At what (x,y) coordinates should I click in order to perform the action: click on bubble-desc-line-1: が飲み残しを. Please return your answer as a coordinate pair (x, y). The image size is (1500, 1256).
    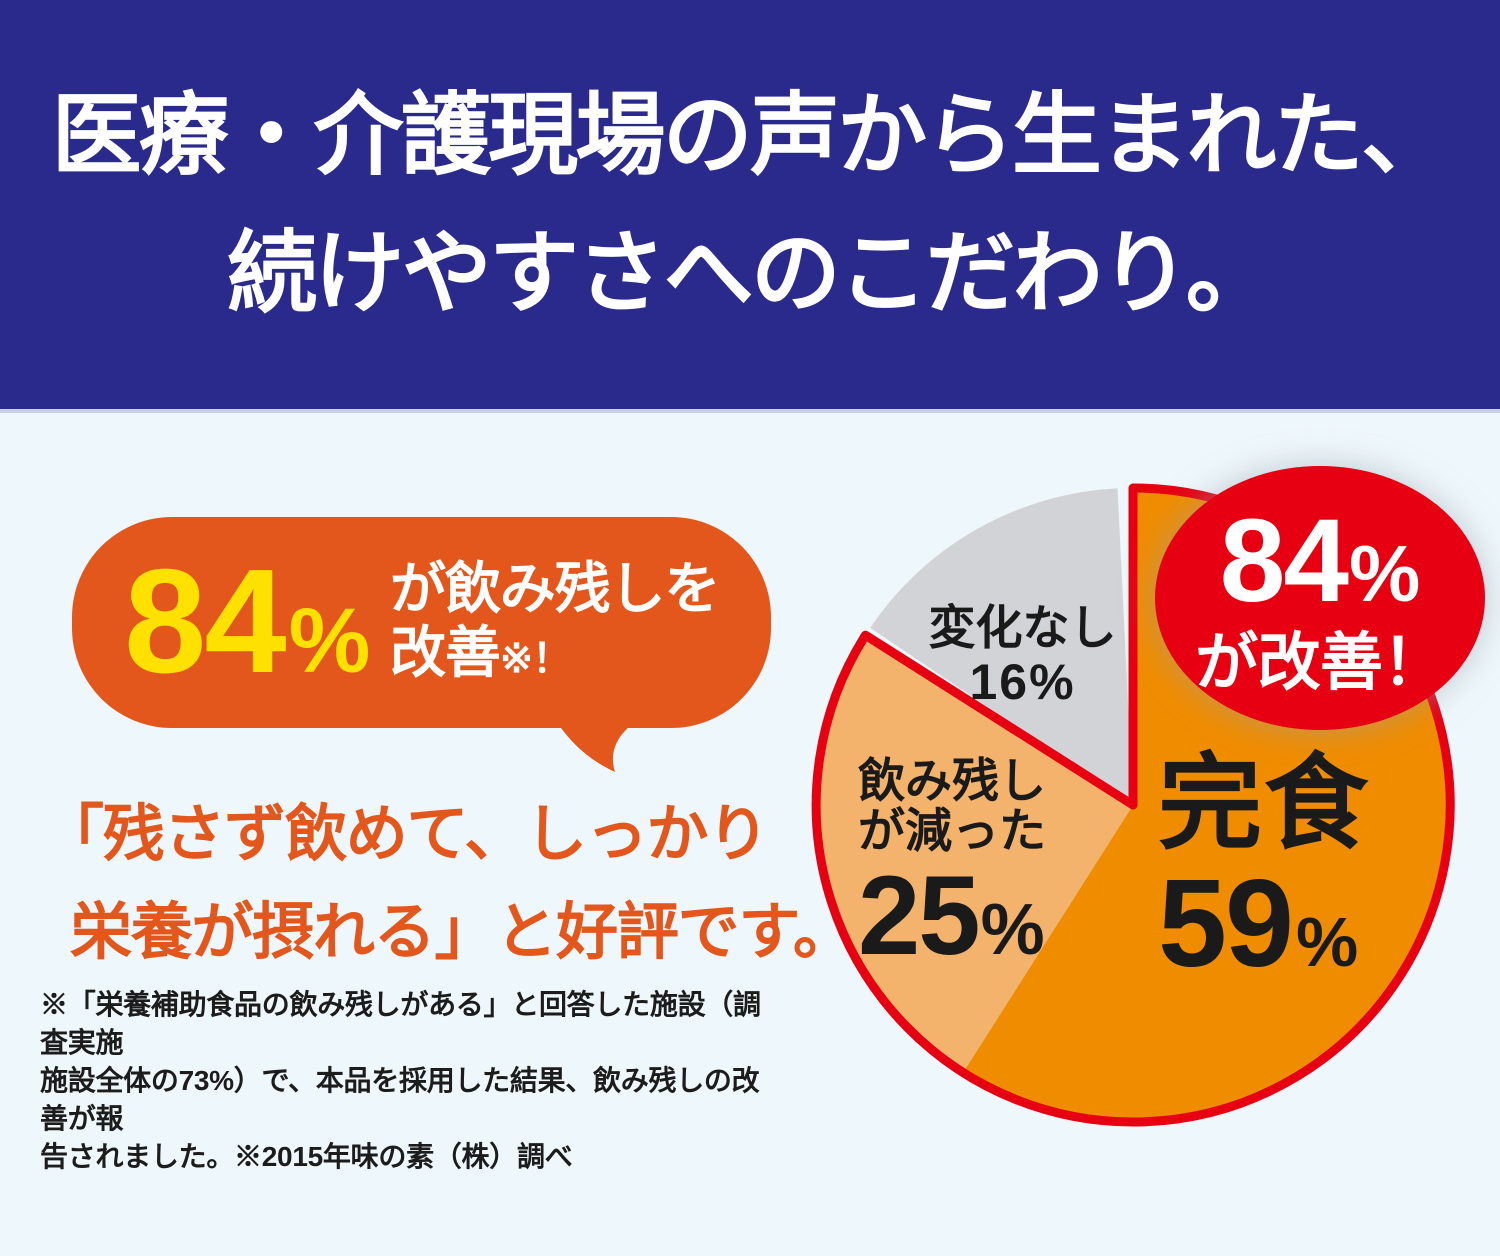
    Looking at the image, I should click on (555, 588).